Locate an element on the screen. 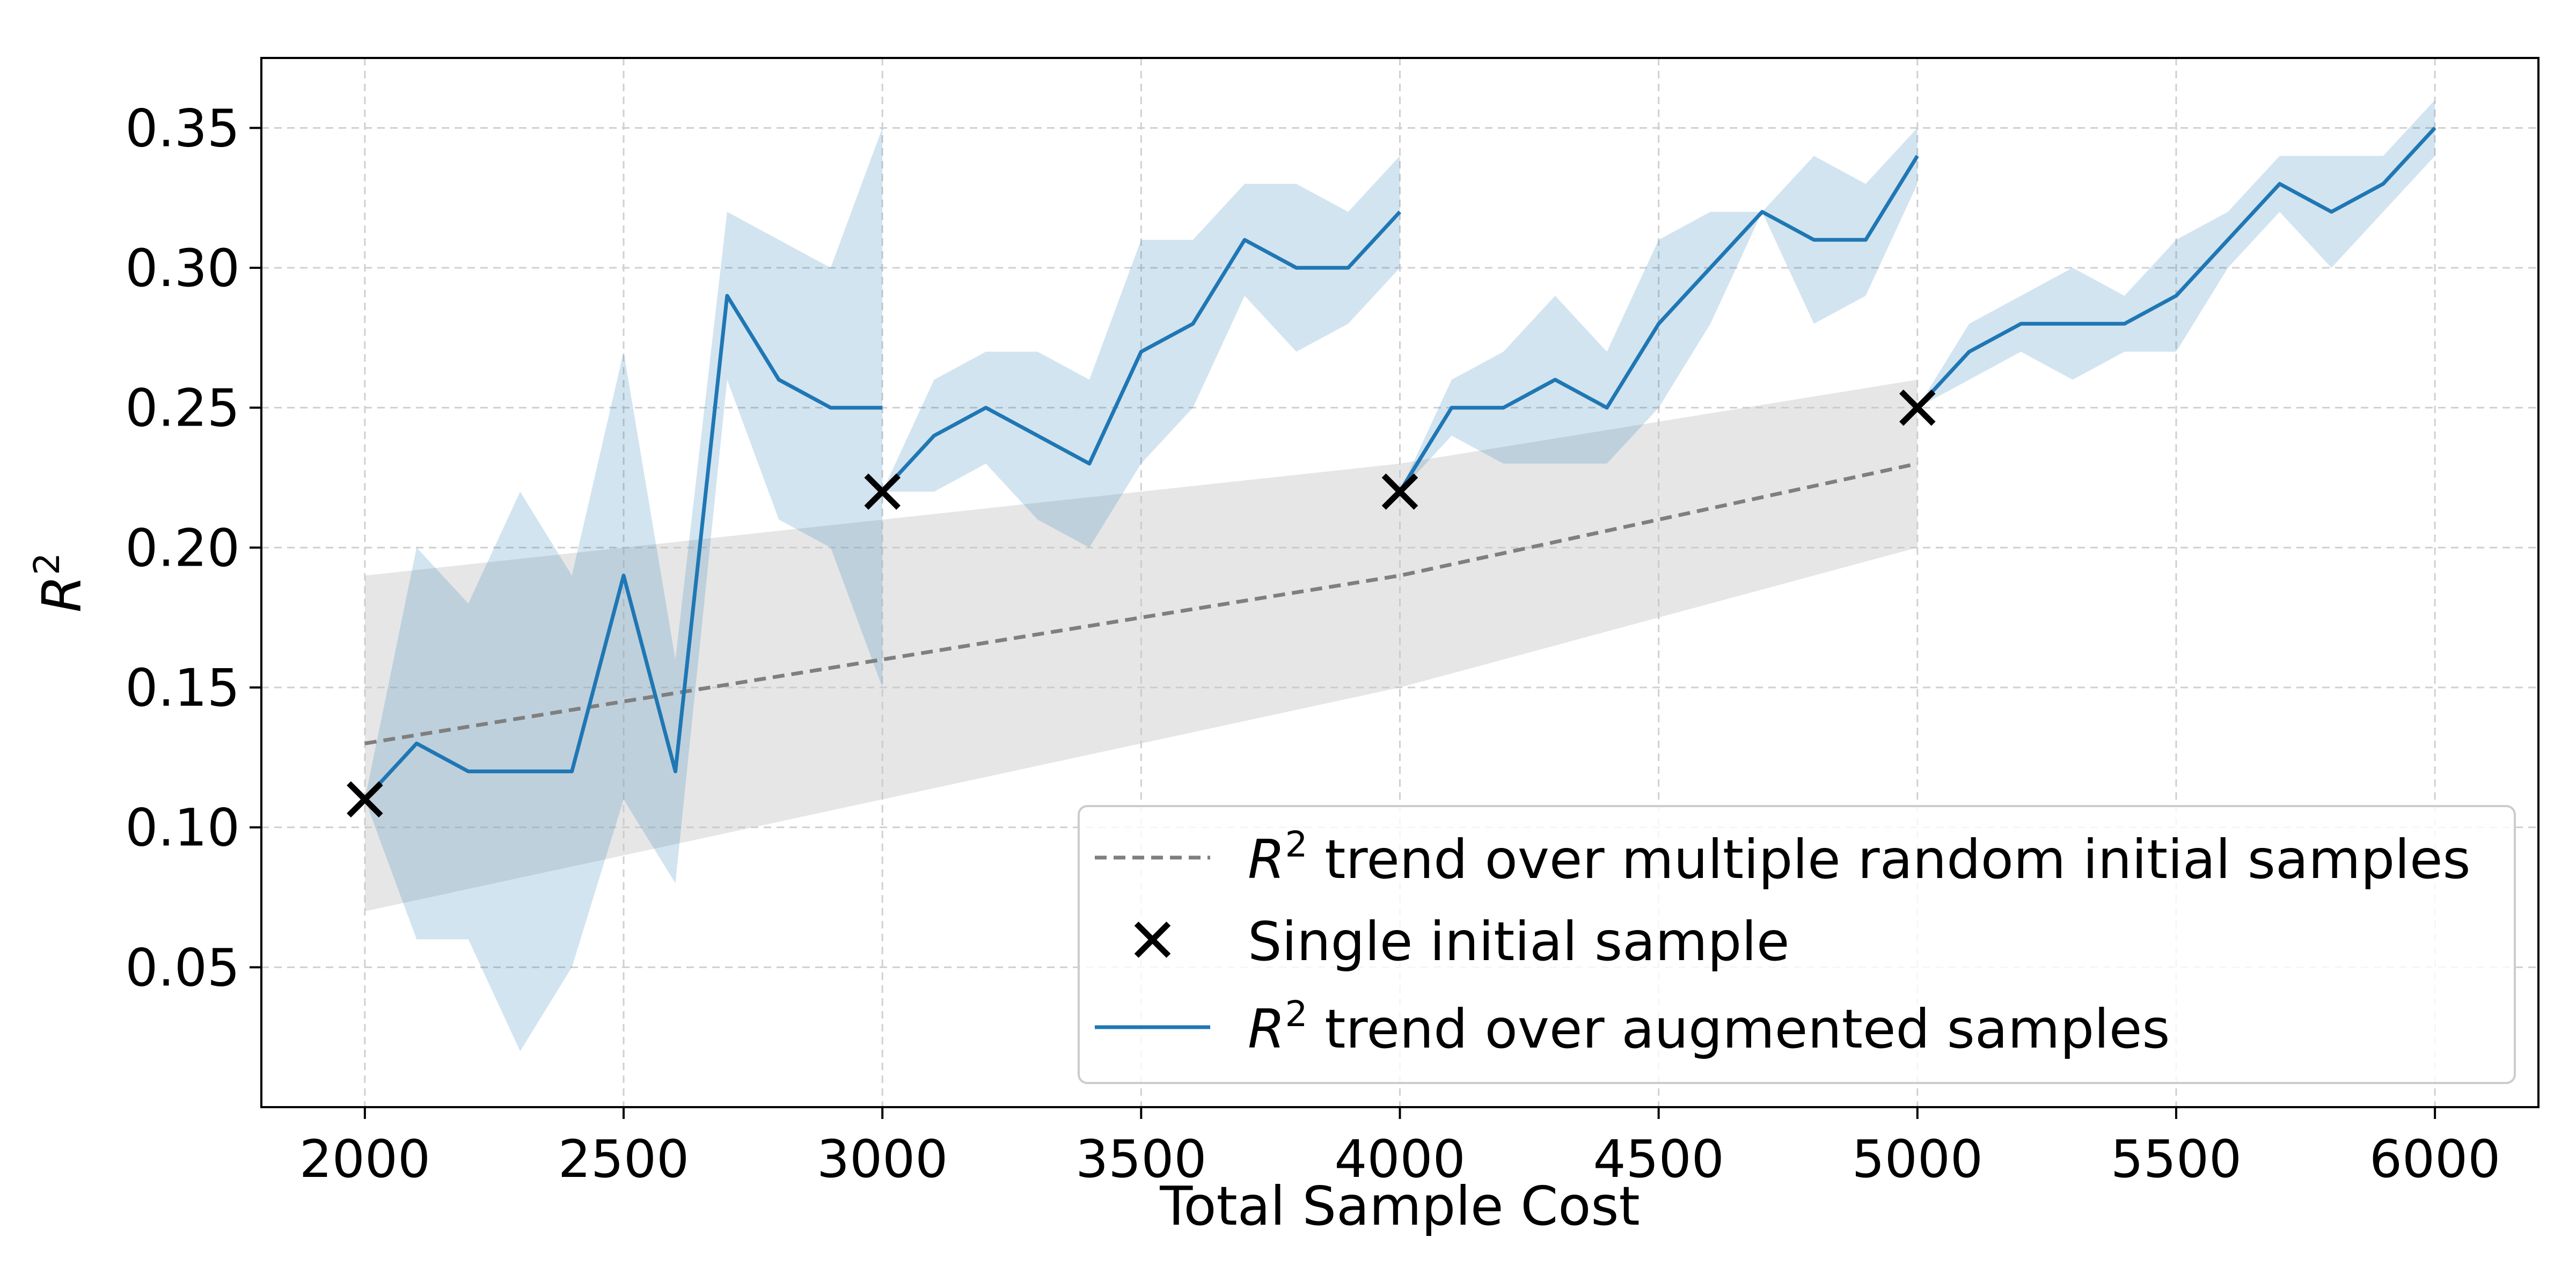  legend-box is located at coordinates (1797, 944).